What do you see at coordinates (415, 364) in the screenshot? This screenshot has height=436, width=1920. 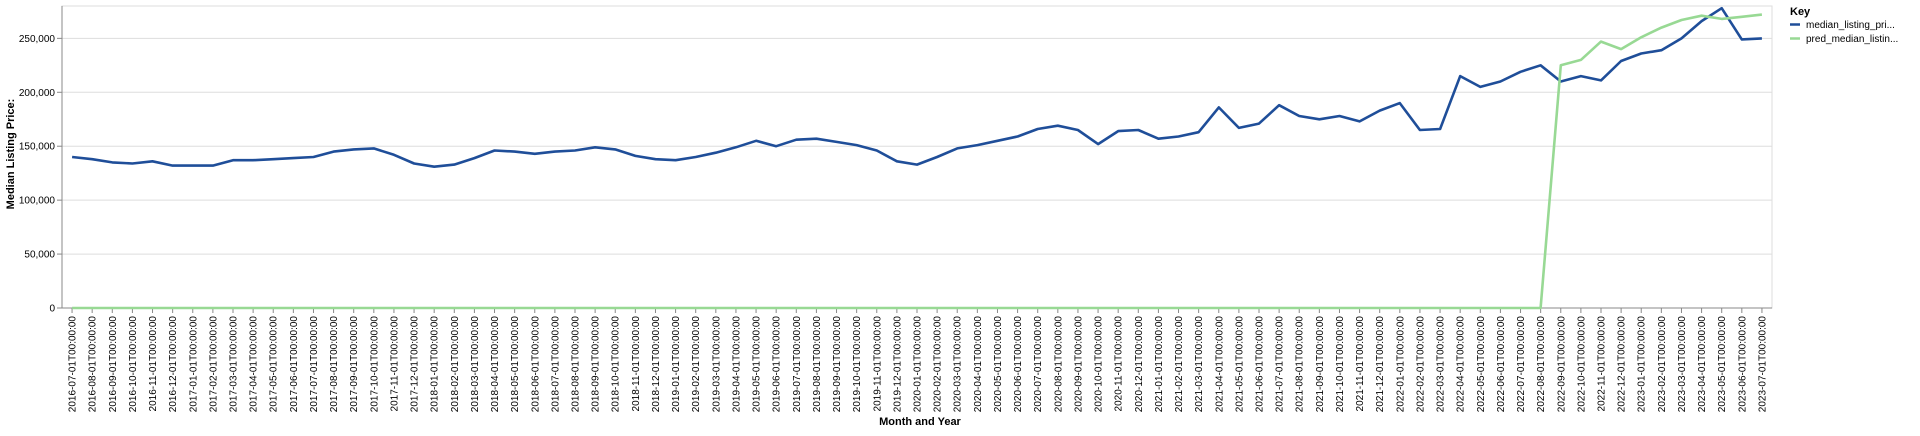 I see `x-tick-label: 2017-12-01T00:00:00` at bounding box center [415, 364].